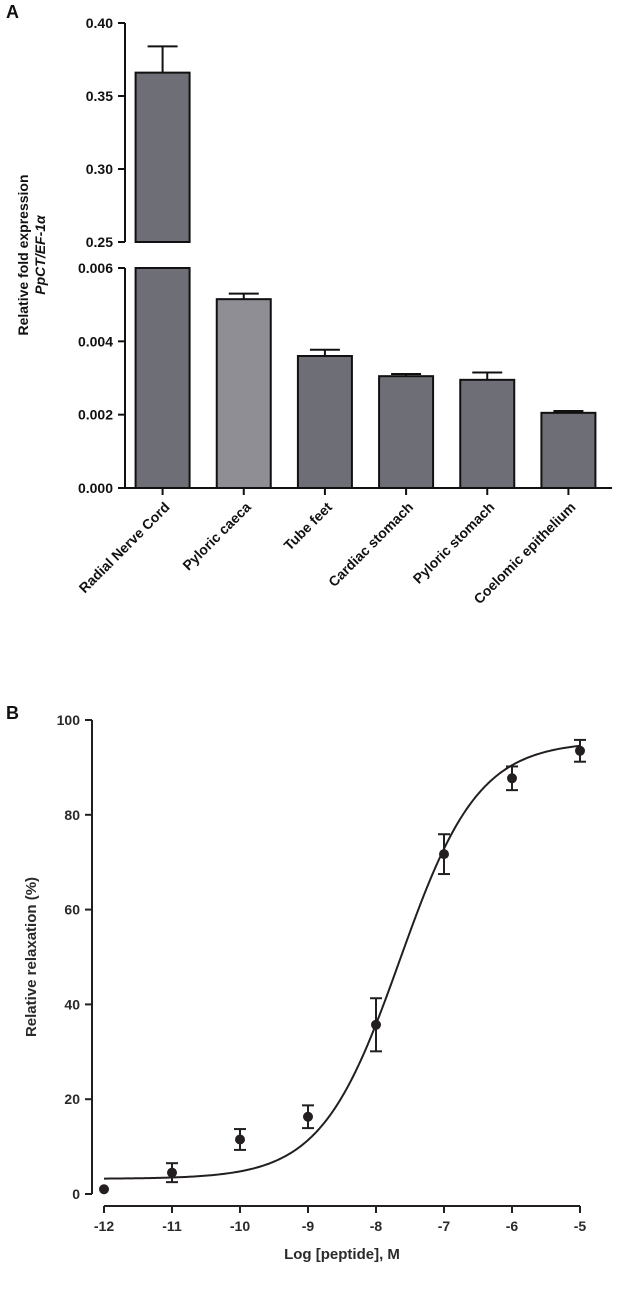  I want to click on y-tick-label: 60, so click(72, 910).